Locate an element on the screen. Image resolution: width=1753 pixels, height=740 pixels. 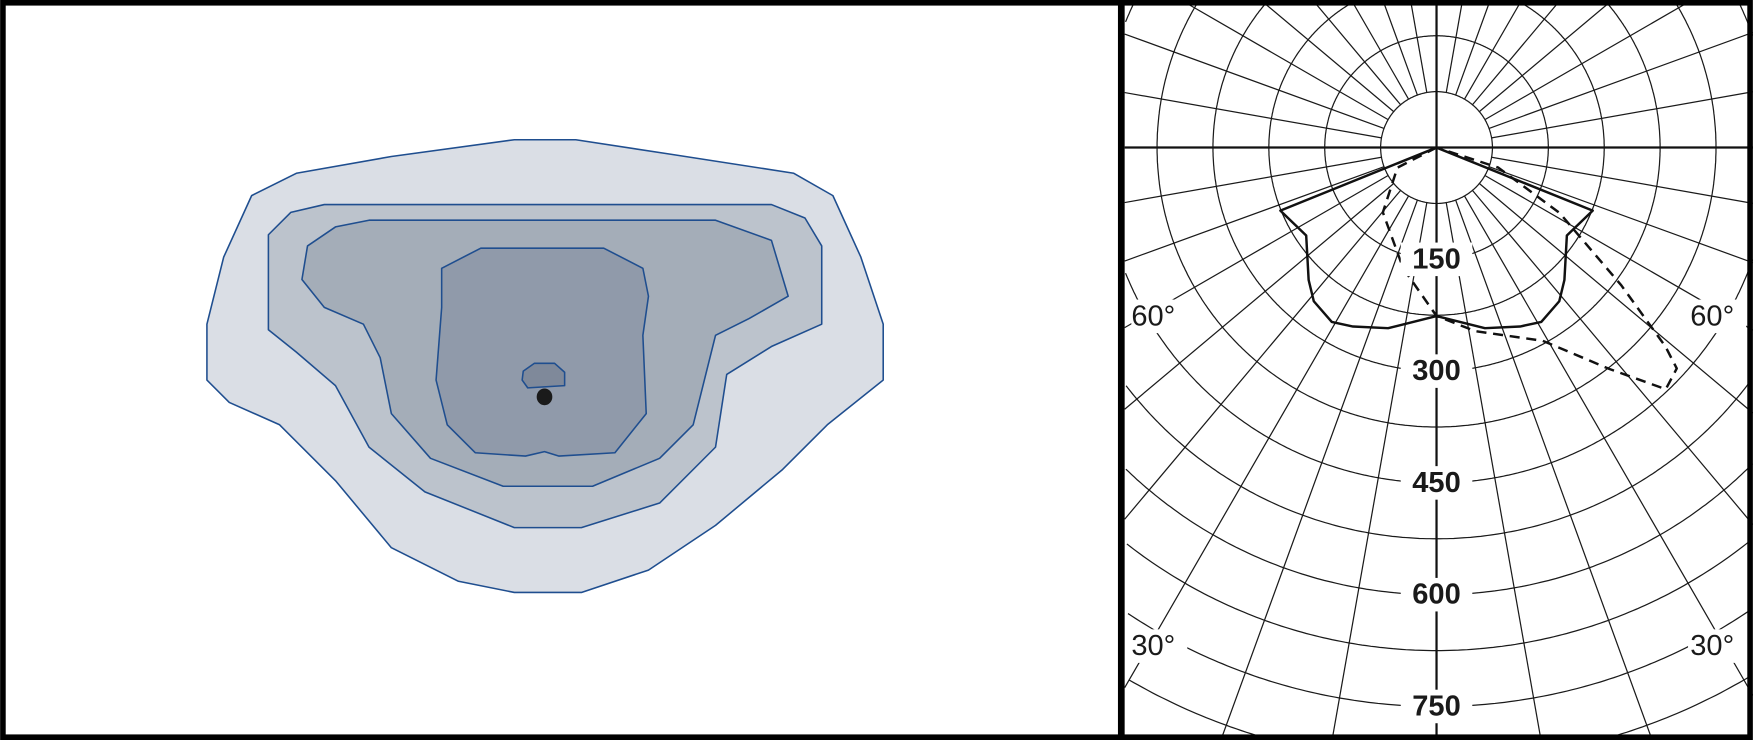
angle-label-left-30: 30° is located at coordinates (1153, 646).